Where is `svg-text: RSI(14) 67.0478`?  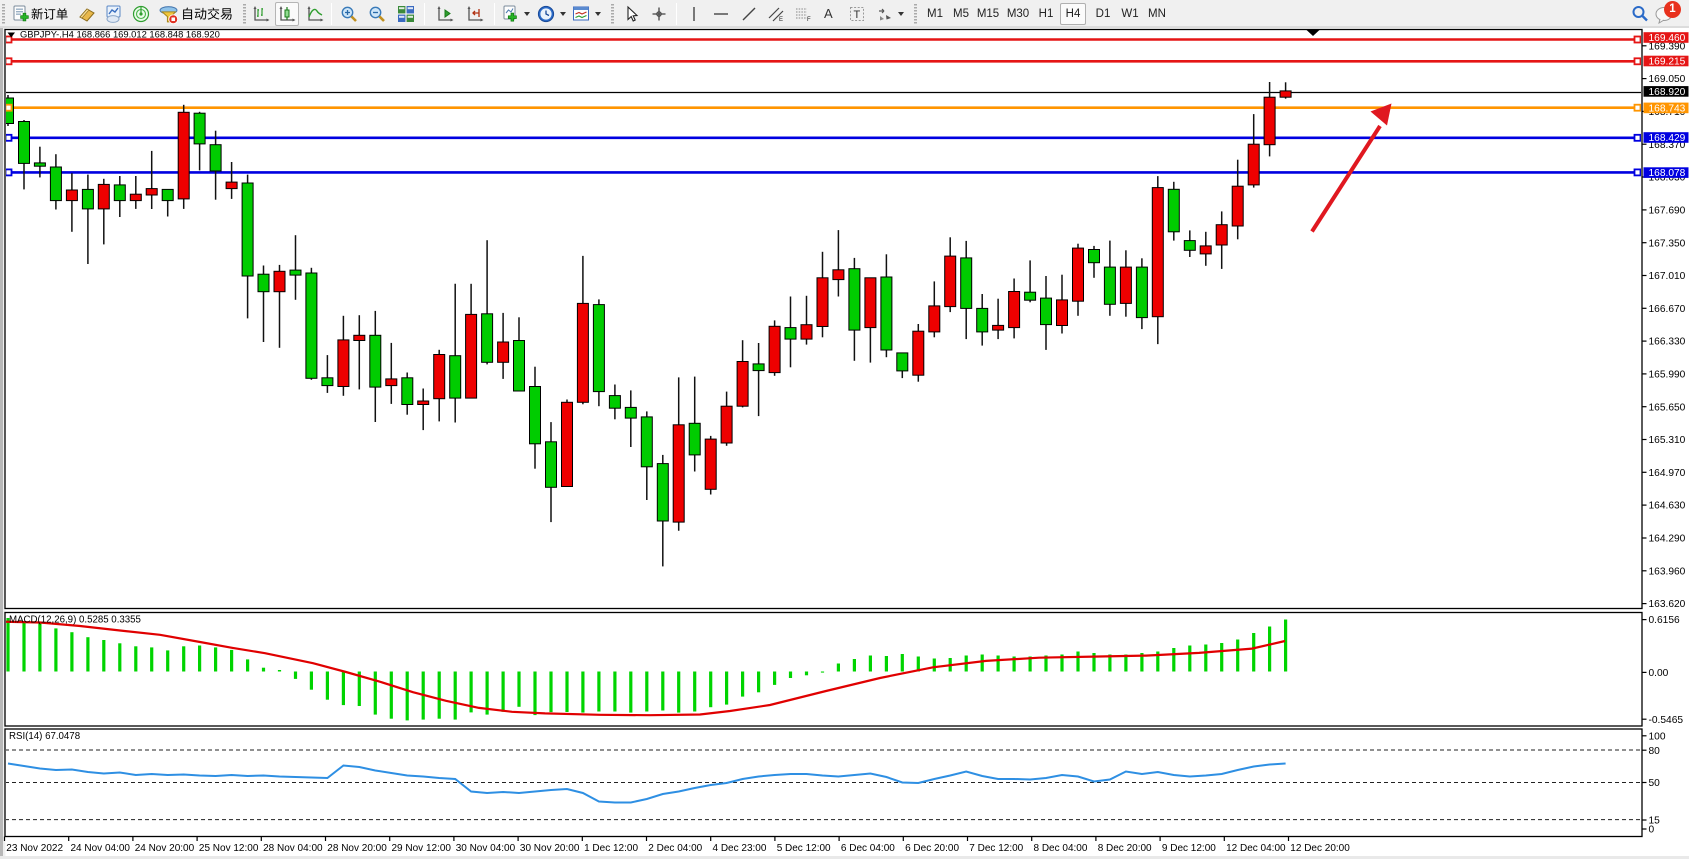 svg-text: RSI(14) 67.0478 is located at coordinates (44, 736).